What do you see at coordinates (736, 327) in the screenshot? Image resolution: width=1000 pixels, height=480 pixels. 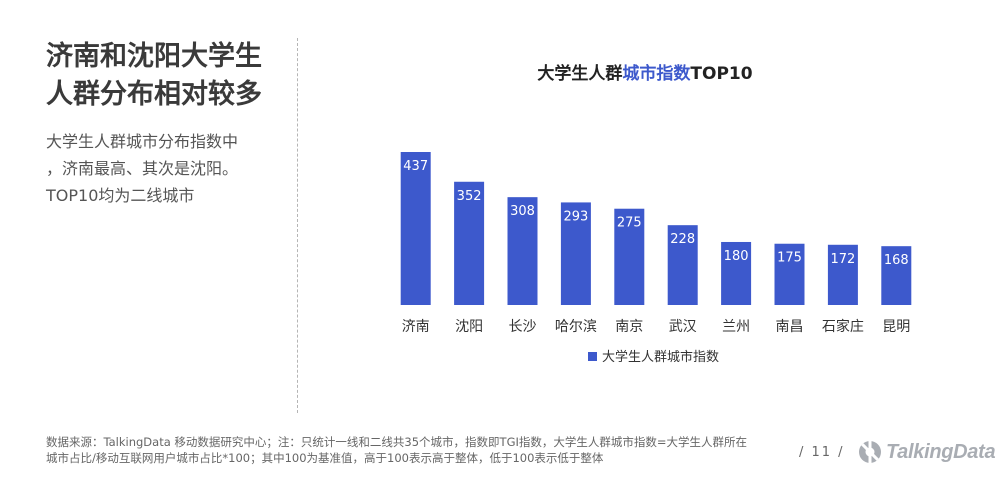 I see `x-tick-label-7: 兰州` at bounding box center [736, 327].